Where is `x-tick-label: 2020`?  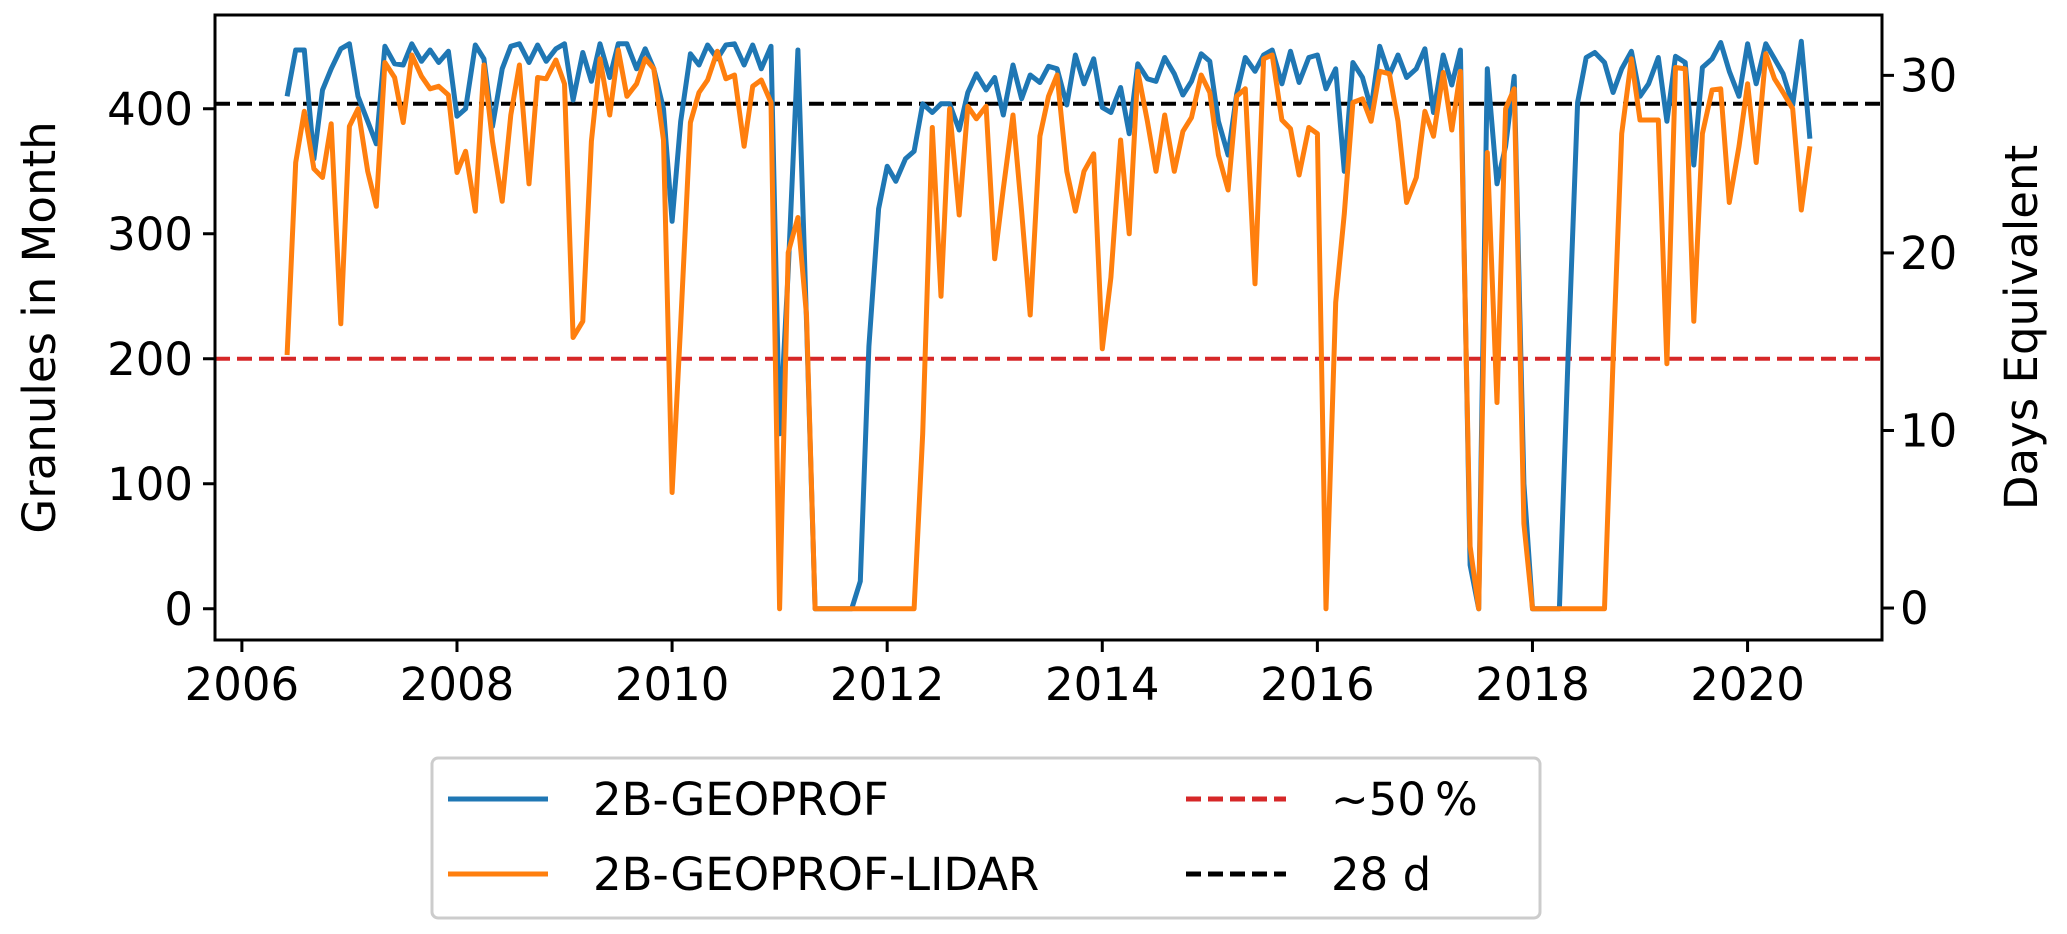 x-tick-label: 2020 is located at coordinates (1747, 684).